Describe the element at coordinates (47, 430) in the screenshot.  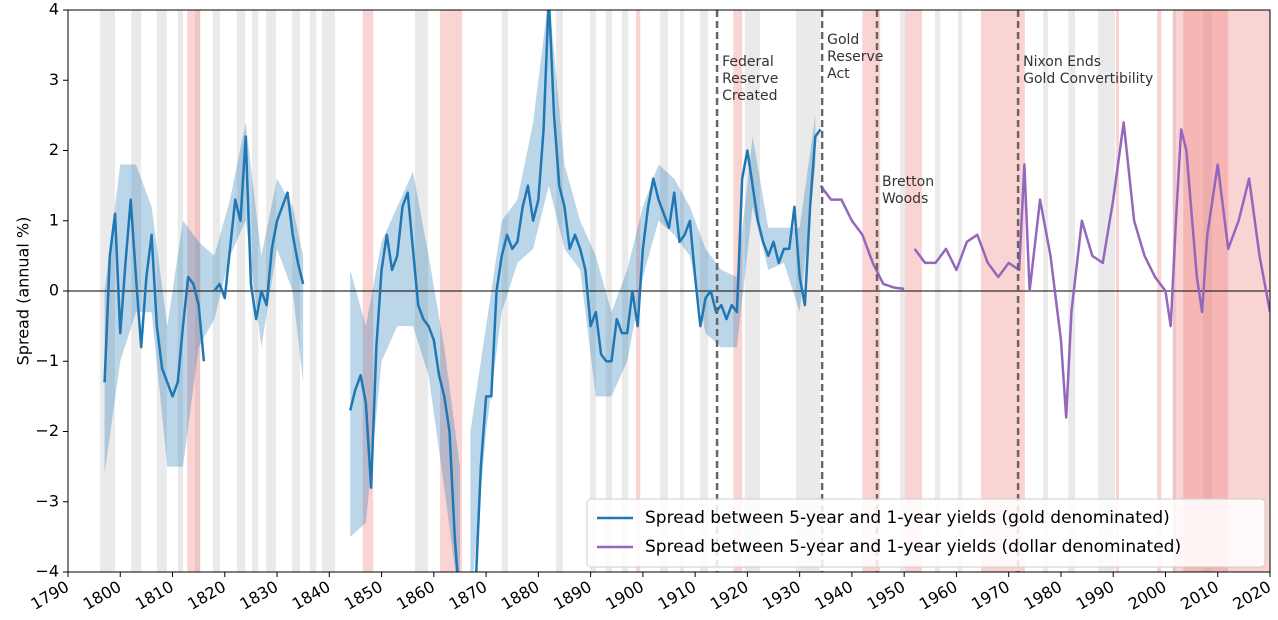
I see `y-tick-label: −2` at that location.